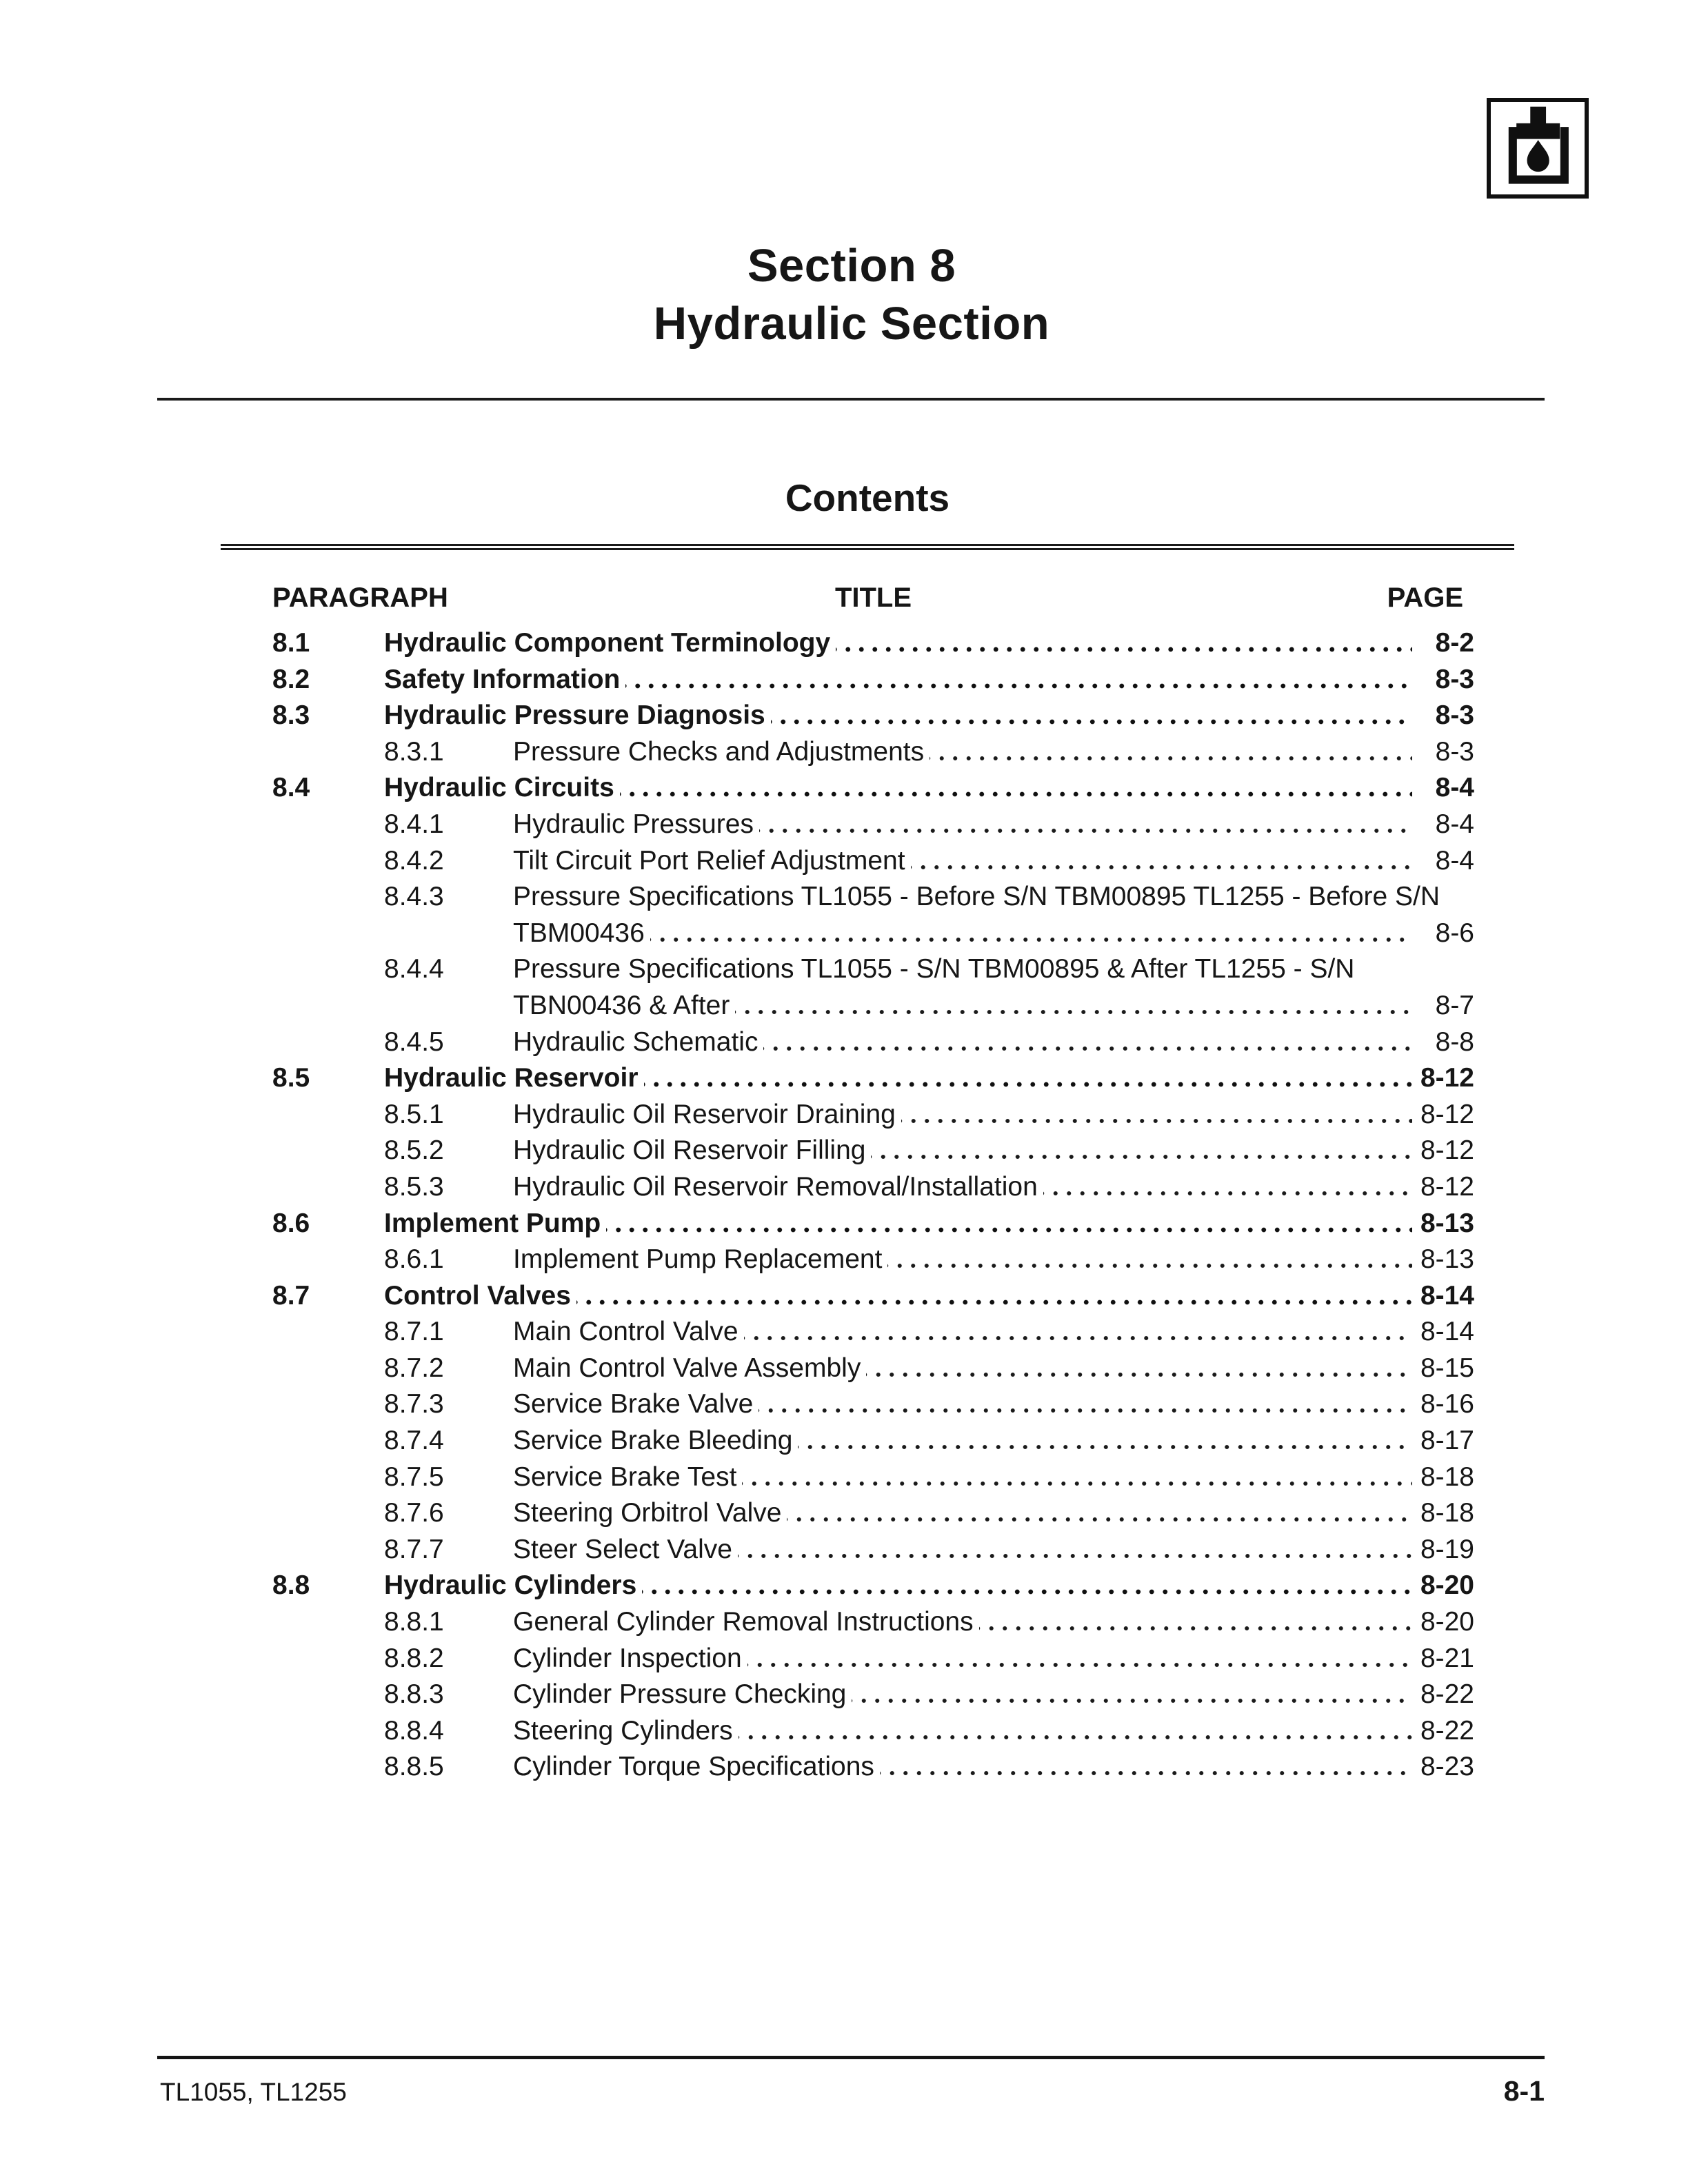 The width and height of the screenshot is (1688, 2184). Describe the element at coordinates (512, 1078) in the screenshot. I see `toc-entry-title: Hydraulic Reservoir` at that location.